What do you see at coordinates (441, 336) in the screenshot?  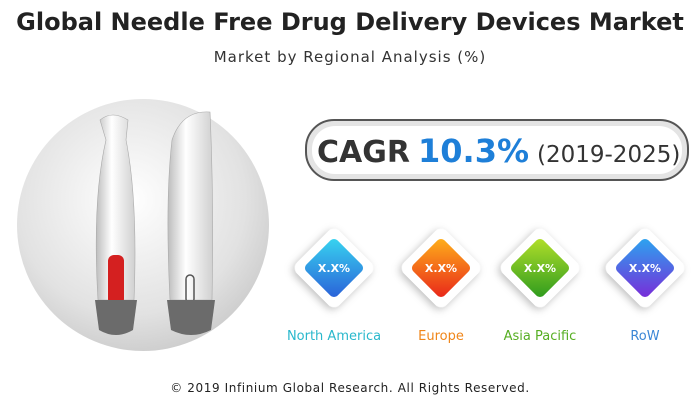 I see `region-name: Europe` at bounding box center [441, 336].